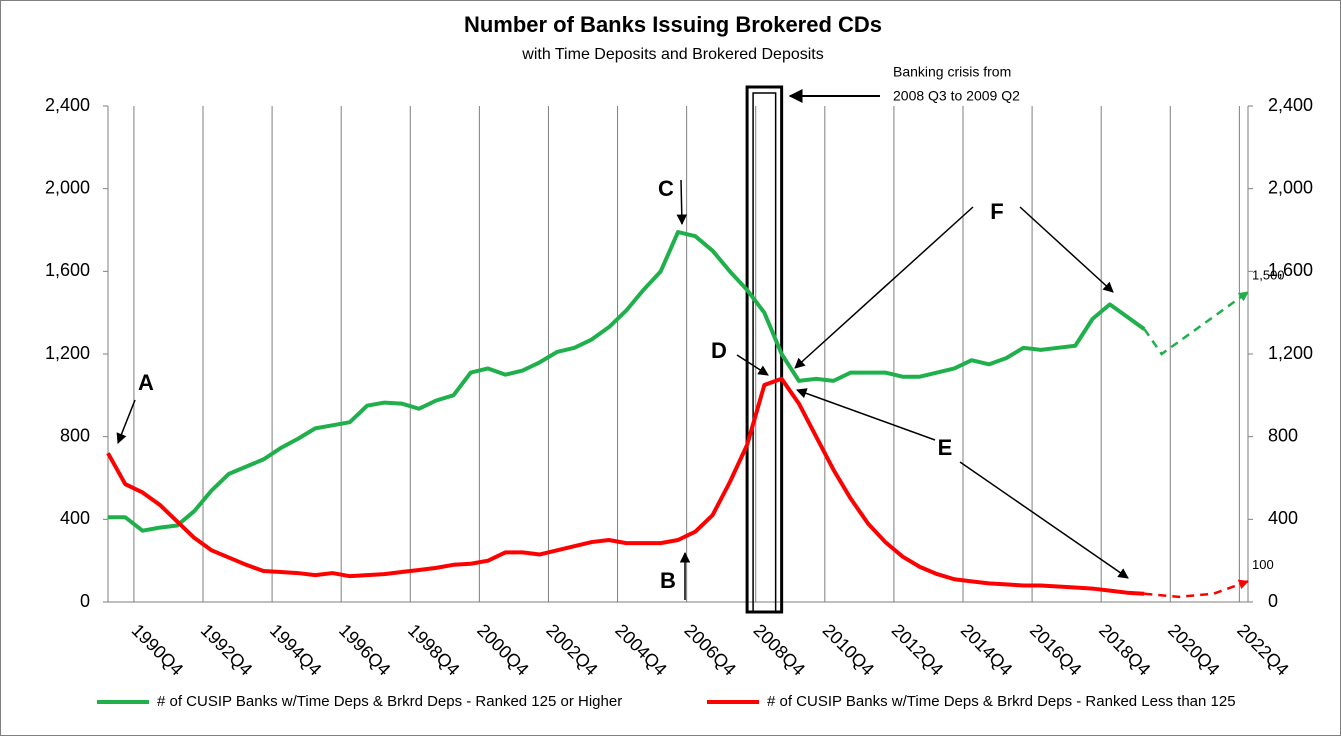  I want to click on annotation: F, so click(996, 211).